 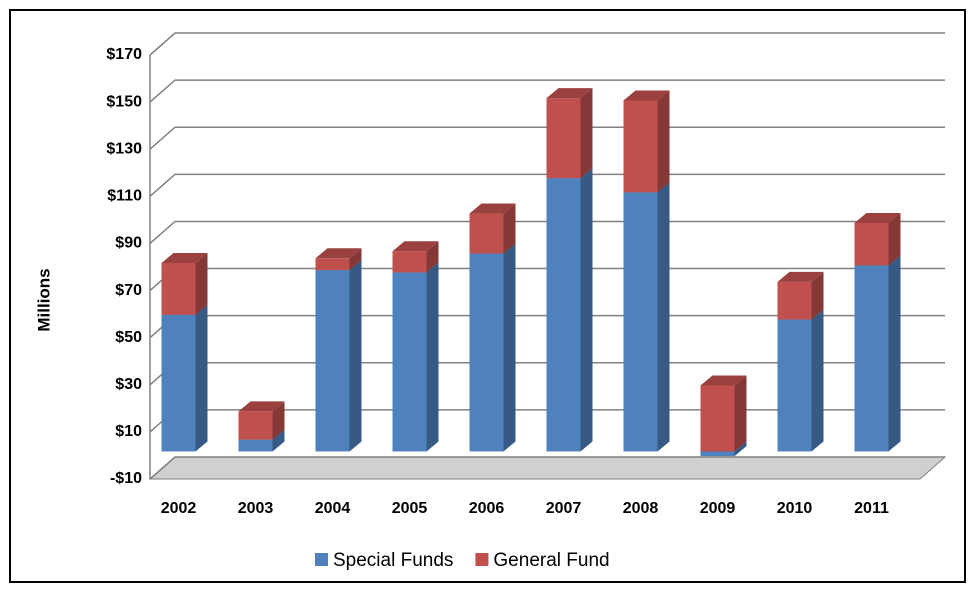 What do you see at coordinates (487, 508) in the screenshot?
I see `x-tick-label: 2006` at bounding box center [487, 508].